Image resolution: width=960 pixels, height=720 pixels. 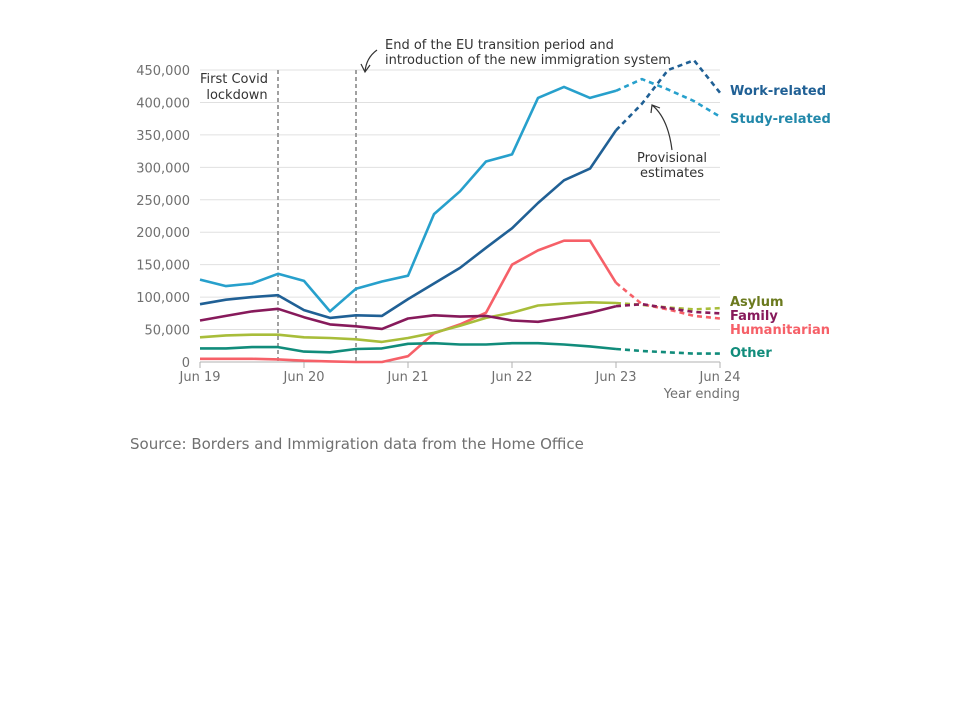 What do you see at coordinates (369, 61) in the screenshot?
I see `transition-arrow` at bounding box center [369, 61].